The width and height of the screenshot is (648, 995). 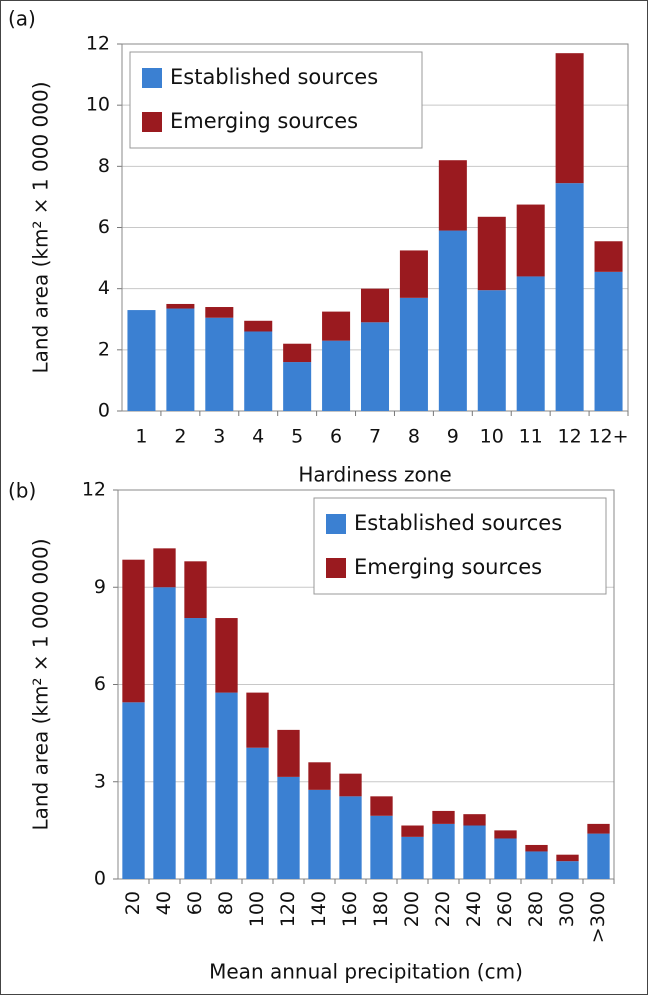 I want to click on x-tick-label: 12+, so click(x=608, y=437).